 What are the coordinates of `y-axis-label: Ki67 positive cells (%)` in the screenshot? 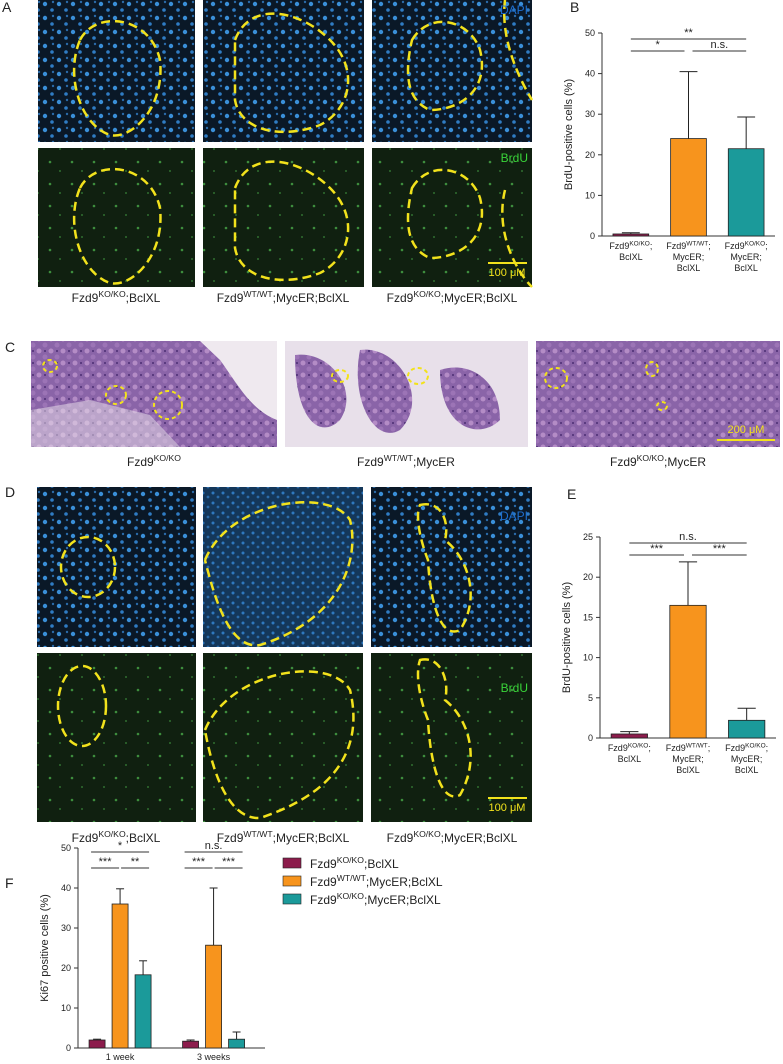 It's located at (45, 948).